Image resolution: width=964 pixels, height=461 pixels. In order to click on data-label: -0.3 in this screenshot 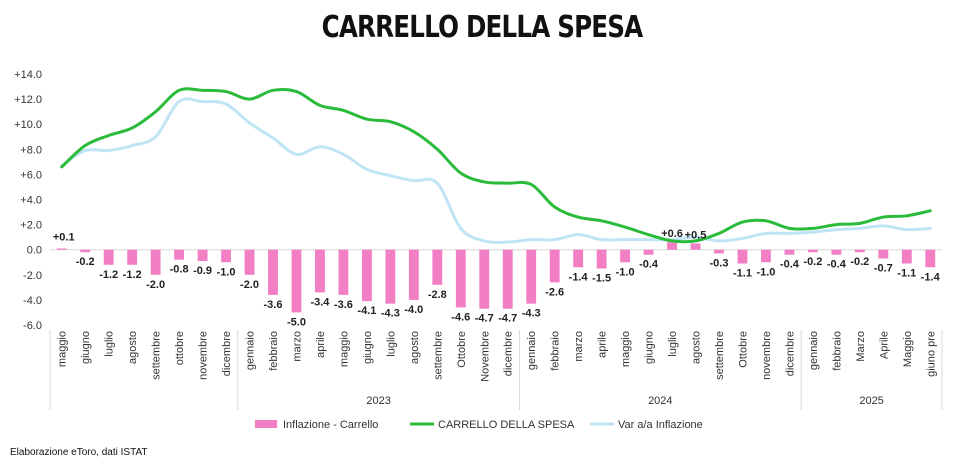, I will do `click(719, 263)`.